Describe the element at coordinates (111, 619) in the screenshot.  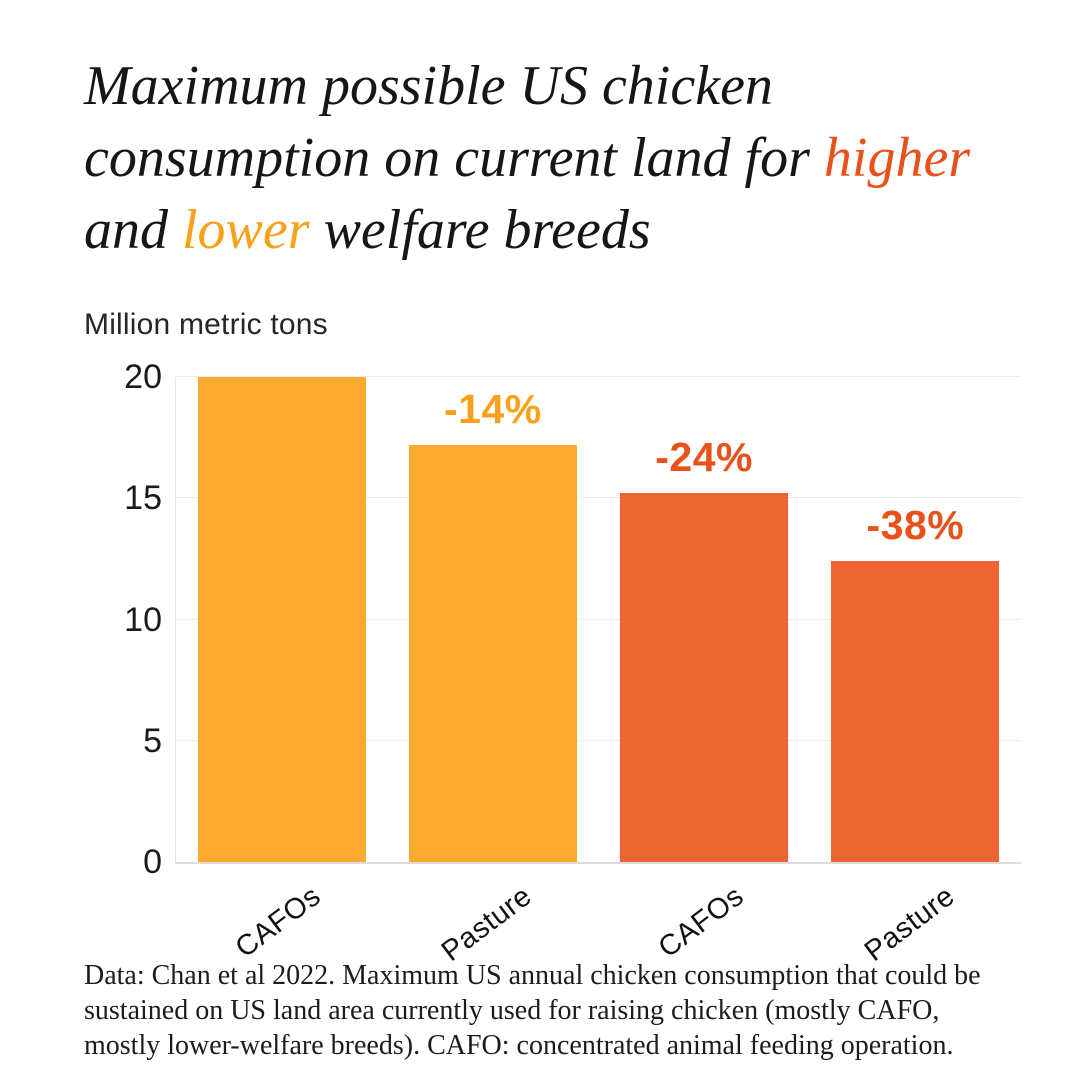
I see `y-axis-tick-labels: 0 5 10 15 20` at that location.